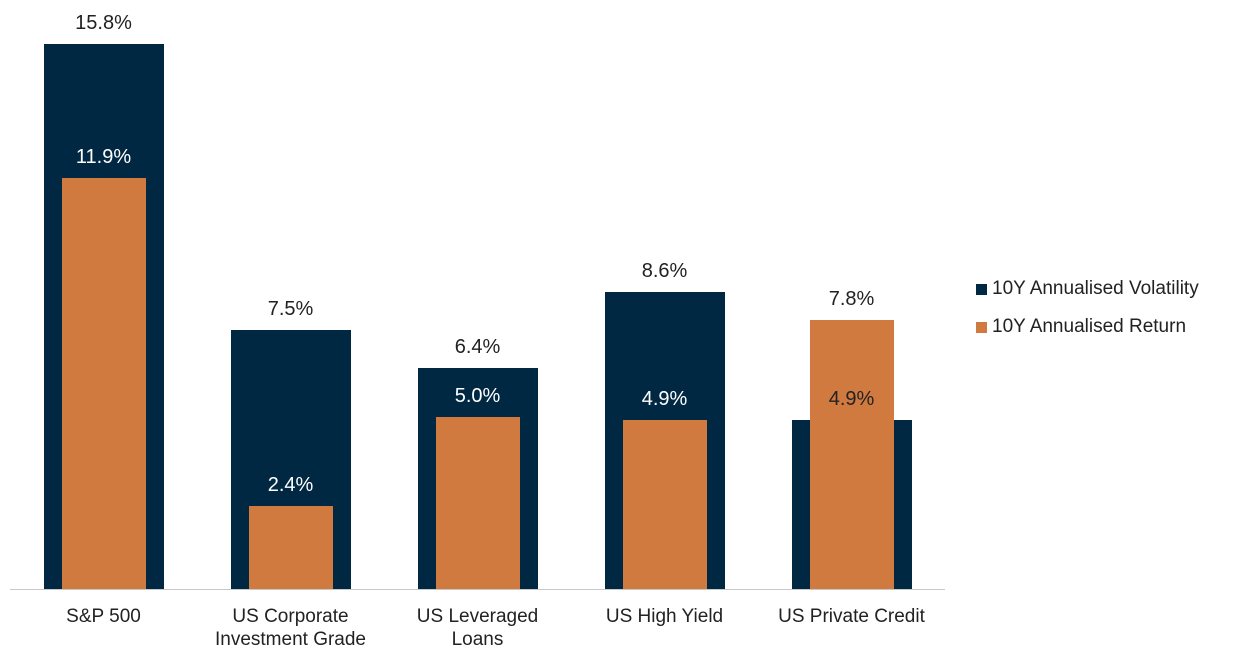  What do you see at coordinates (664, 616) in the screenshot?
I see `x-tick-label: US High Yield` at bounding box center [664, 616].